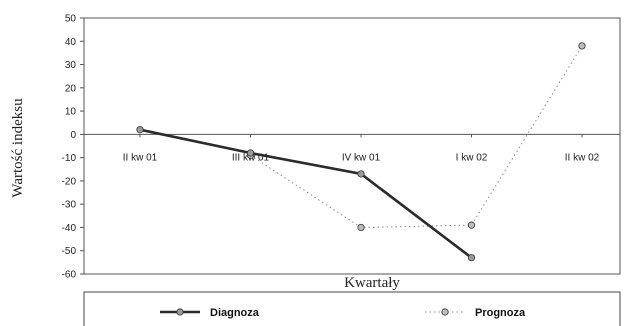 Image resolution: width=635 pixels, height=326 pixels. Describe the element at coordinates (71, 112) in the screenshot. I see `y-tick-label: 10` at that location.